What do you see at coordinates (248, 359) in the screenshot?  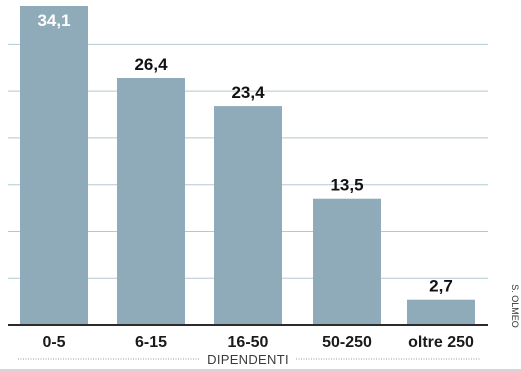 I see `x-axis-label: DIPENDENTI` at bounding box center [248, 359].